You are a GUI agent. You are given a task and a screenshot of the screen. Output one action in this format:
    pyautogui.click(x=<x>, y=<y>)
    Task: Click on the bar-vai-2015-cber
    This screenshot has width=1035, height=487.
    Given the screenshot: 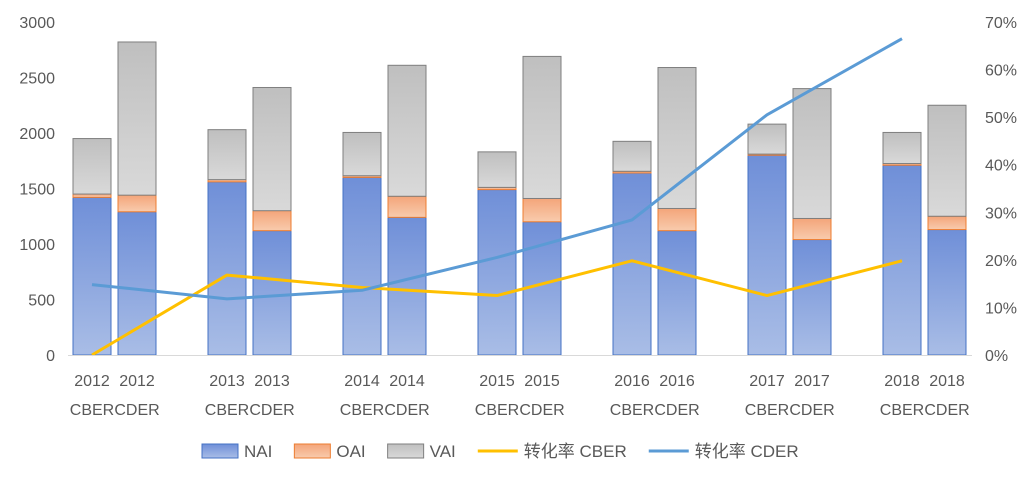 What is the action you would take?
    pyautogui.click(x=497, y=169)
    